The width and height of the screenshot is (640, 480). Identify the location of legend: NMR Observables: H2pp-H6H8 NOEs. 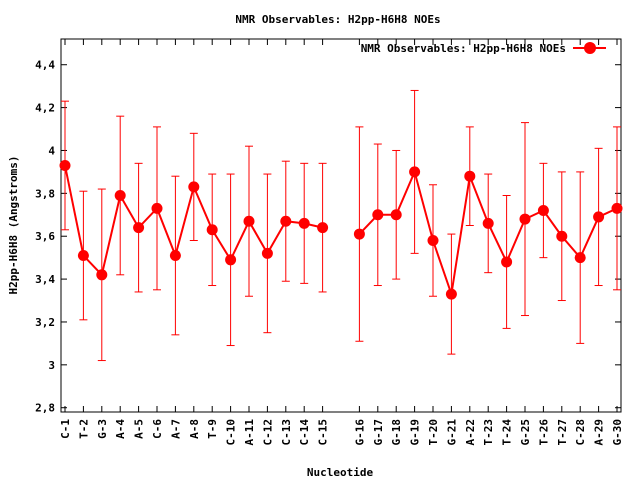
(483, 48).